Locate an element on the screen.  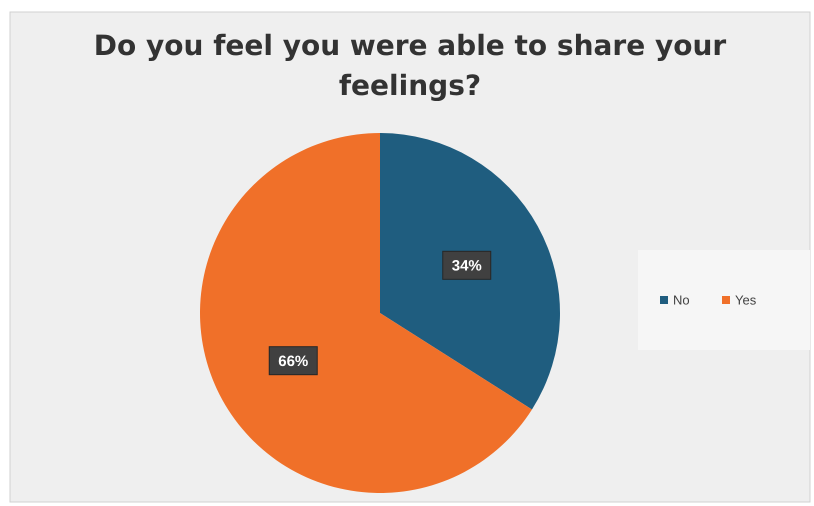
legend-label: Yes is located at coordinates (746, 300).